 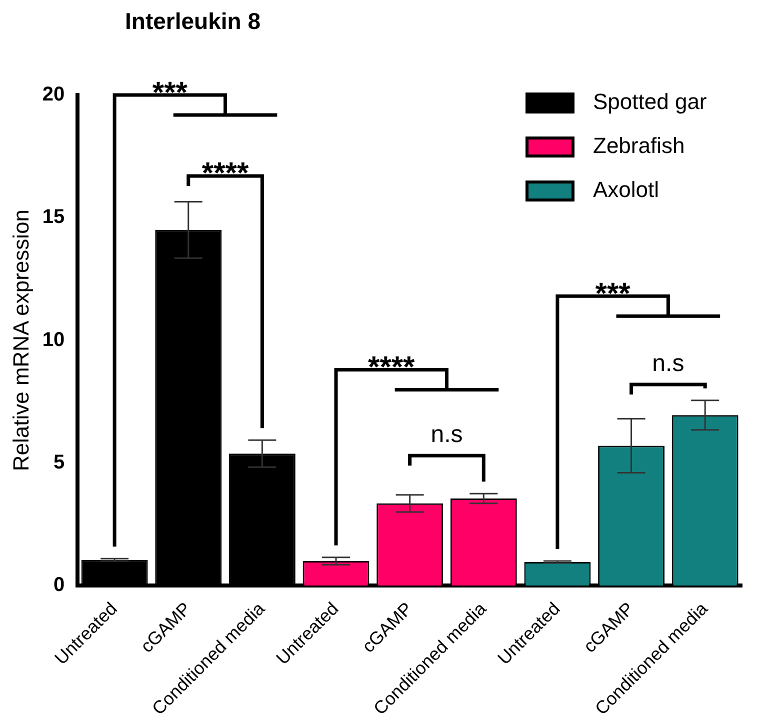 I want to click on y-axis-title: Relative mRNA expression, so click(x=21, y=340).